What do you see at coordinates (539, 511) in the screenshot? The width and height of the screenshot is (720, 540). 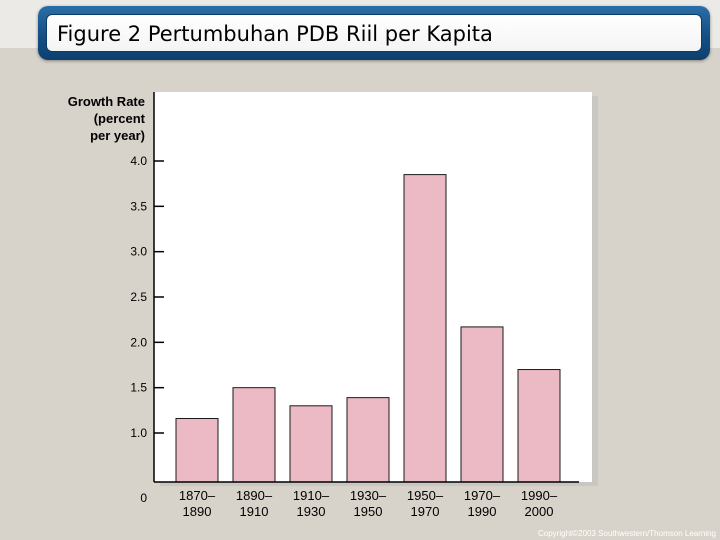 I see `x-tick-label-6-1: 2000` at bounding box center [539, 511].